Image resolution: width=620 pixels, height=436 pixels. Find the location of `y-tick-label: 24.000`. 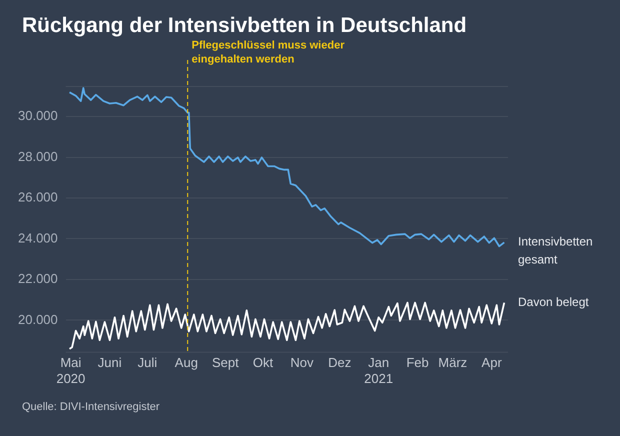

y-tick-label: 24.000 is located at coordinates (38, 238).